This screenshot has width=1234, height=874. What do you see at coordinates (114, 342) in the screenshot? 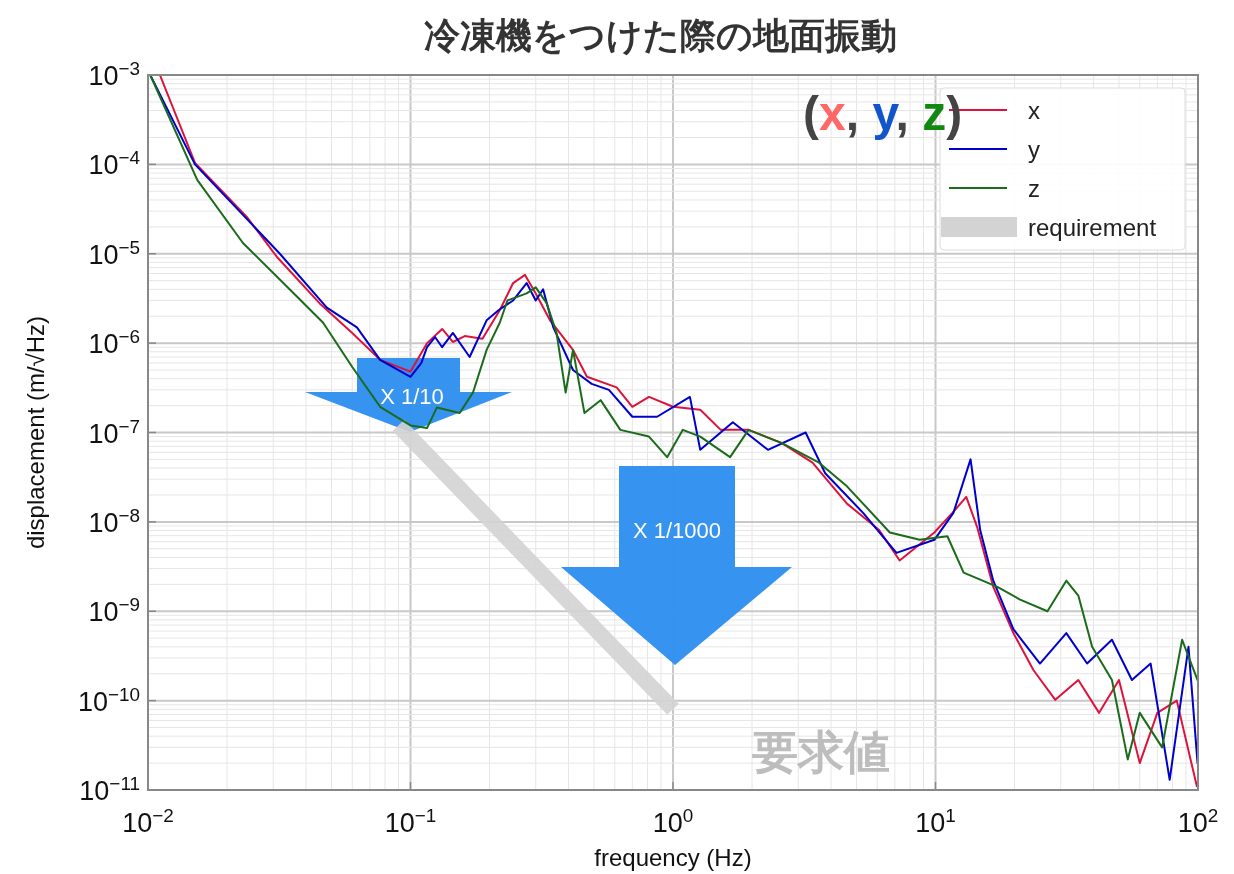
I see `y-tick-label: 10$^{−6}$` at bounding box center [114, 342].